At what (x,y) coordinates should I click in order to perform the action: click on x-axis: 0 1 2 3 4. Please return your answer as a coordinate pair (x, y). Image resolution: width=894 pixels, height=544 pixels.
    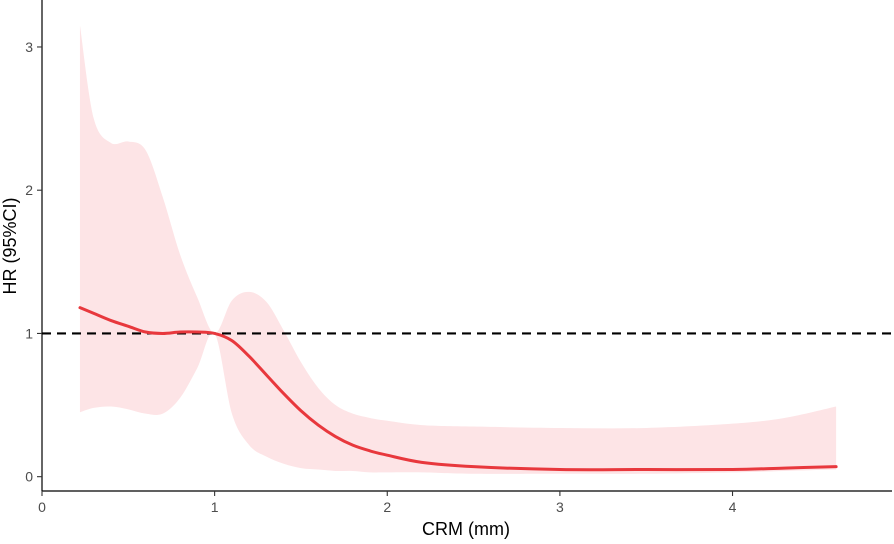
    Looking at the image, I should click on (465, 502).